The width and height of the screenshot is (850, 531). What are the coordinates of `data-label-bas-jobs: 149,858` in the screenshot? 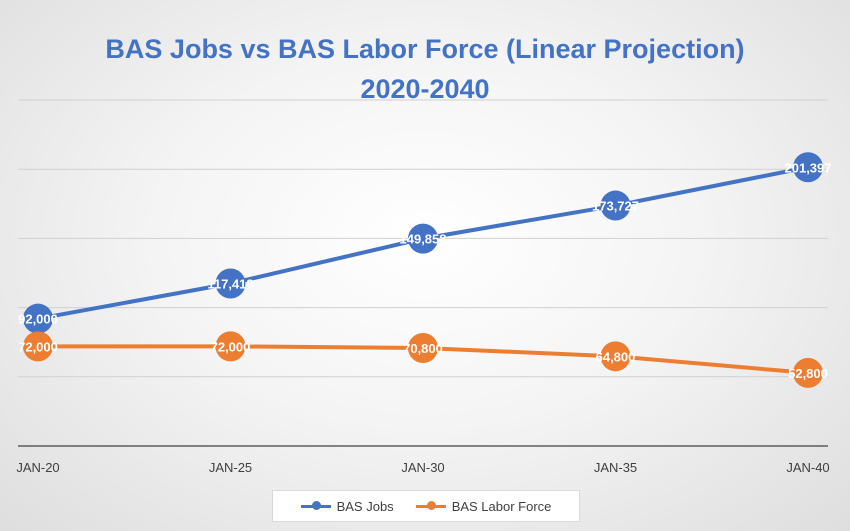 It's located at (423, 239).